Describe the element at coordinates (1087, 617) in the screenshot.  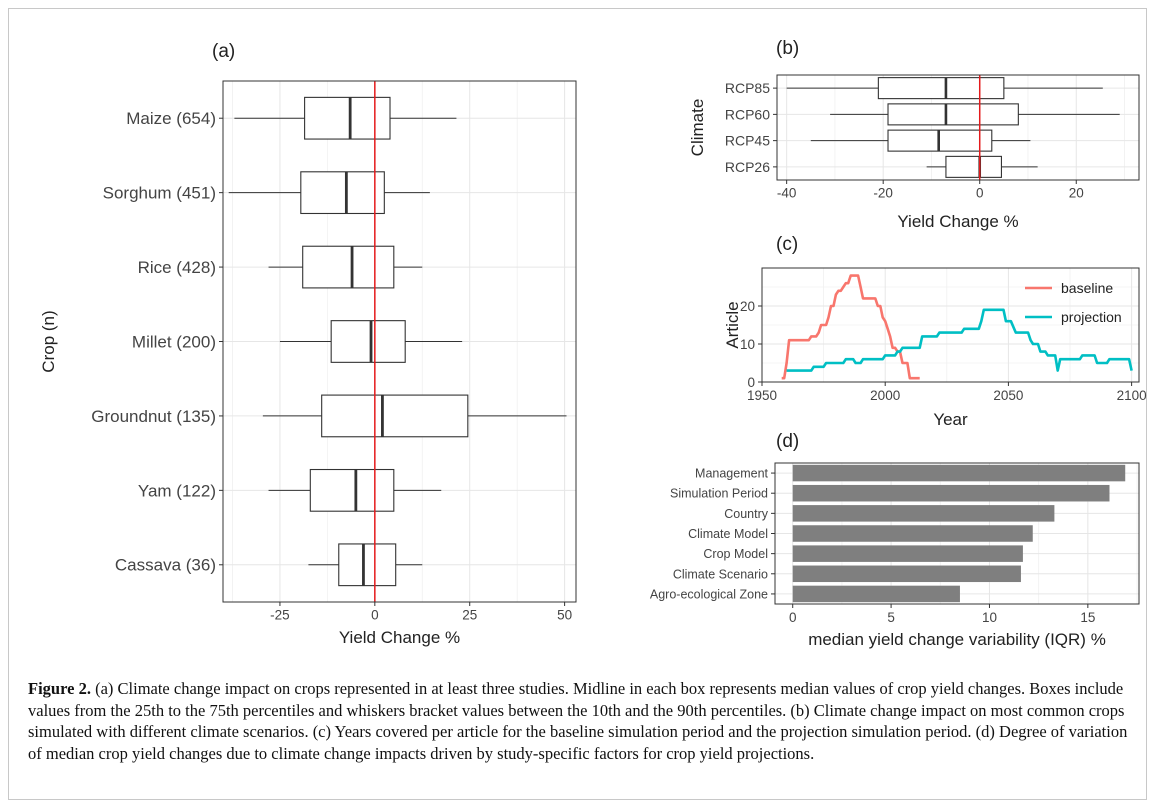
I see `x-tick-label: 15` at that location.